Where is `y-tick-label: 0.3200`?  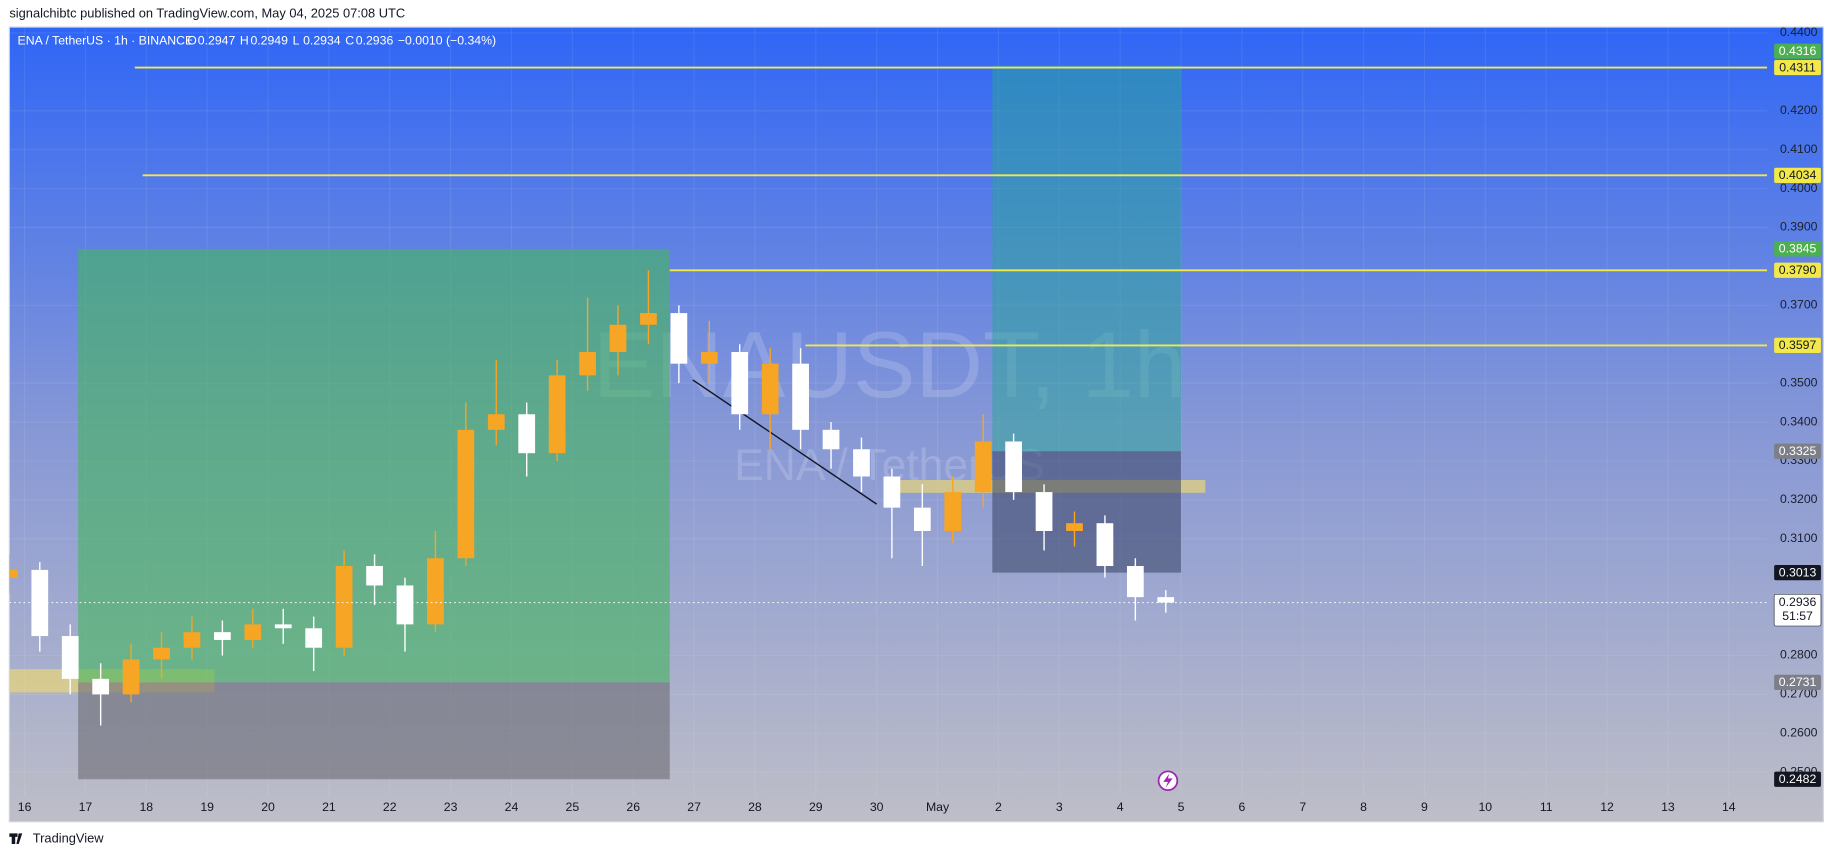 y-tick-label: 0.3200 is located at coordinates (1799, 499).